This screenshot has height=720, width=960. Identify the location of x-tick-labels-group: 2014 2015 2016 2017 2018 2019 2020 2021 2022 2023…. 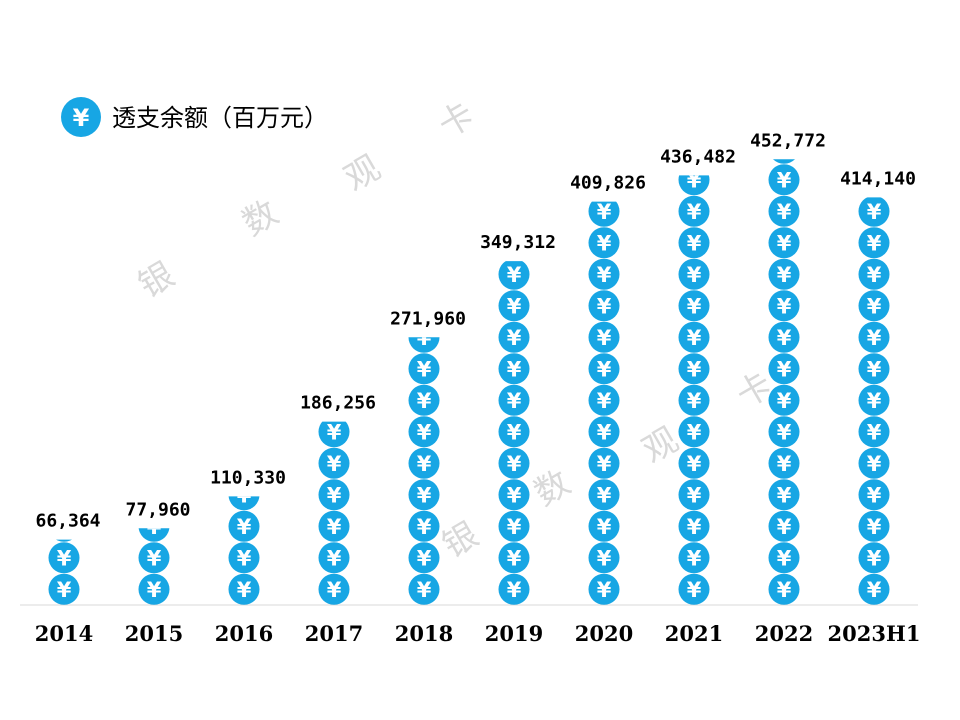
(478, 633).